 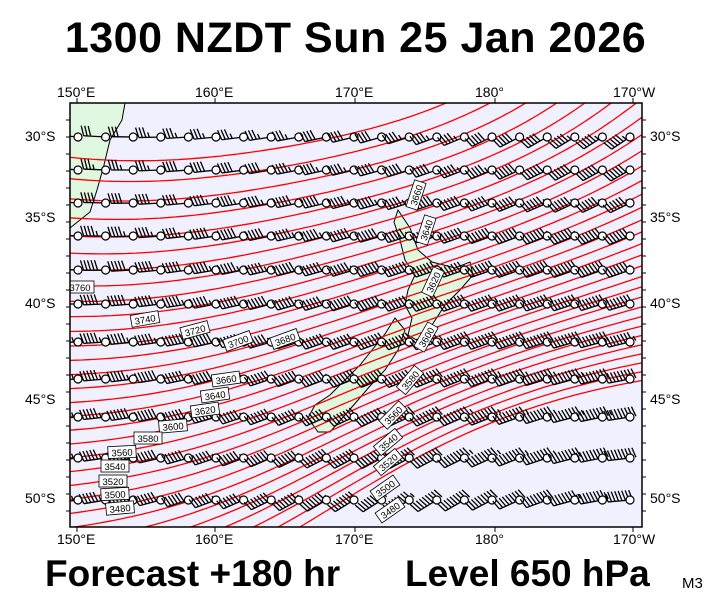 What do you see at coordinates (226, 381) in the screenshot?
I see `svg-text: 3660` at bounding box center [226, 381].